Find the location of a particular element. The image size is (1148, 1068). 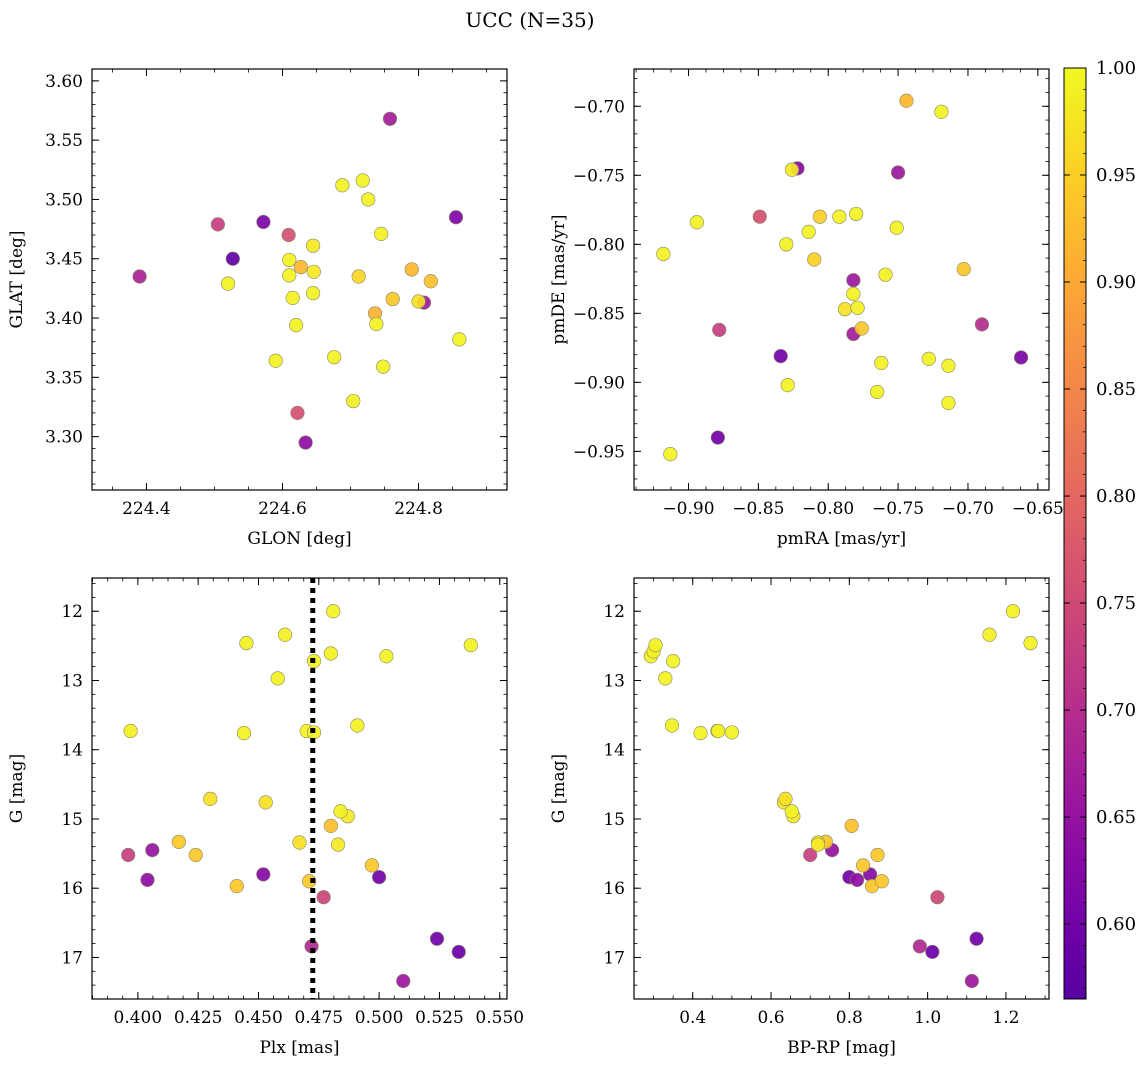

x-tick-label: −0.85 is located at coordinates (758, 509).